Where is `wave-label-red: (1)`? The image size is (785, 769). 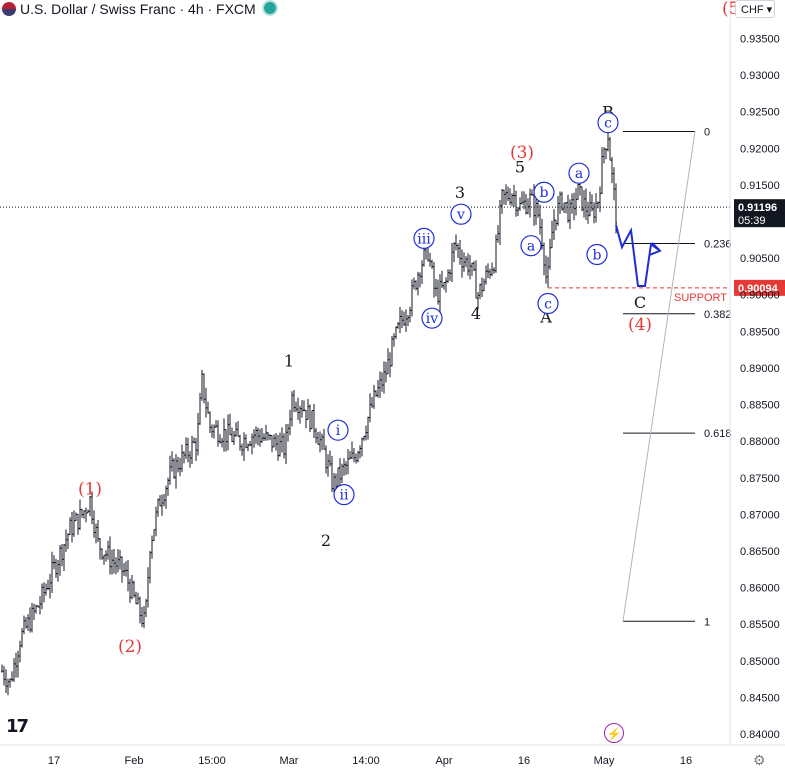
wave-label-red: (1) is located at coordinates (90, 490).